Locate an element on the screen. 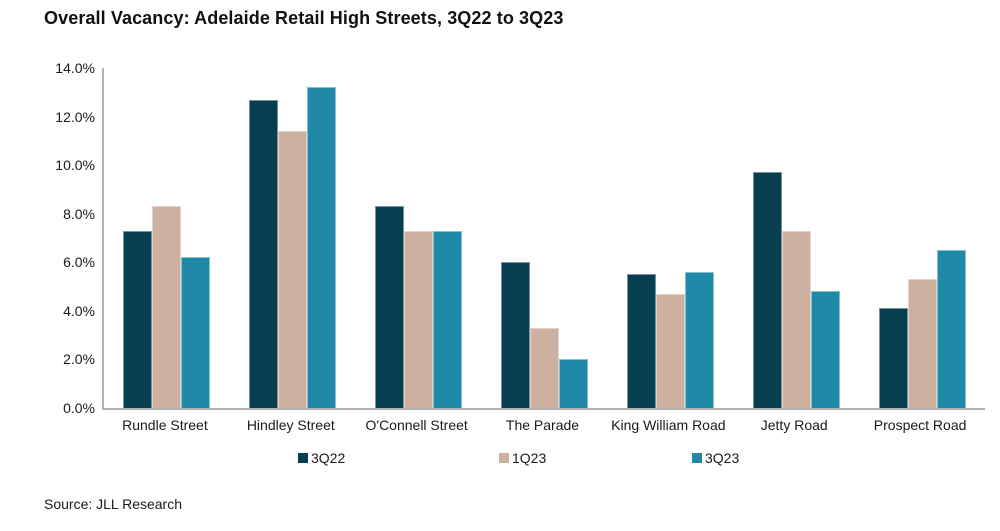 The image size is (1000, 531). bar-3q23-hindley-street is located at coordinates (322, 247).